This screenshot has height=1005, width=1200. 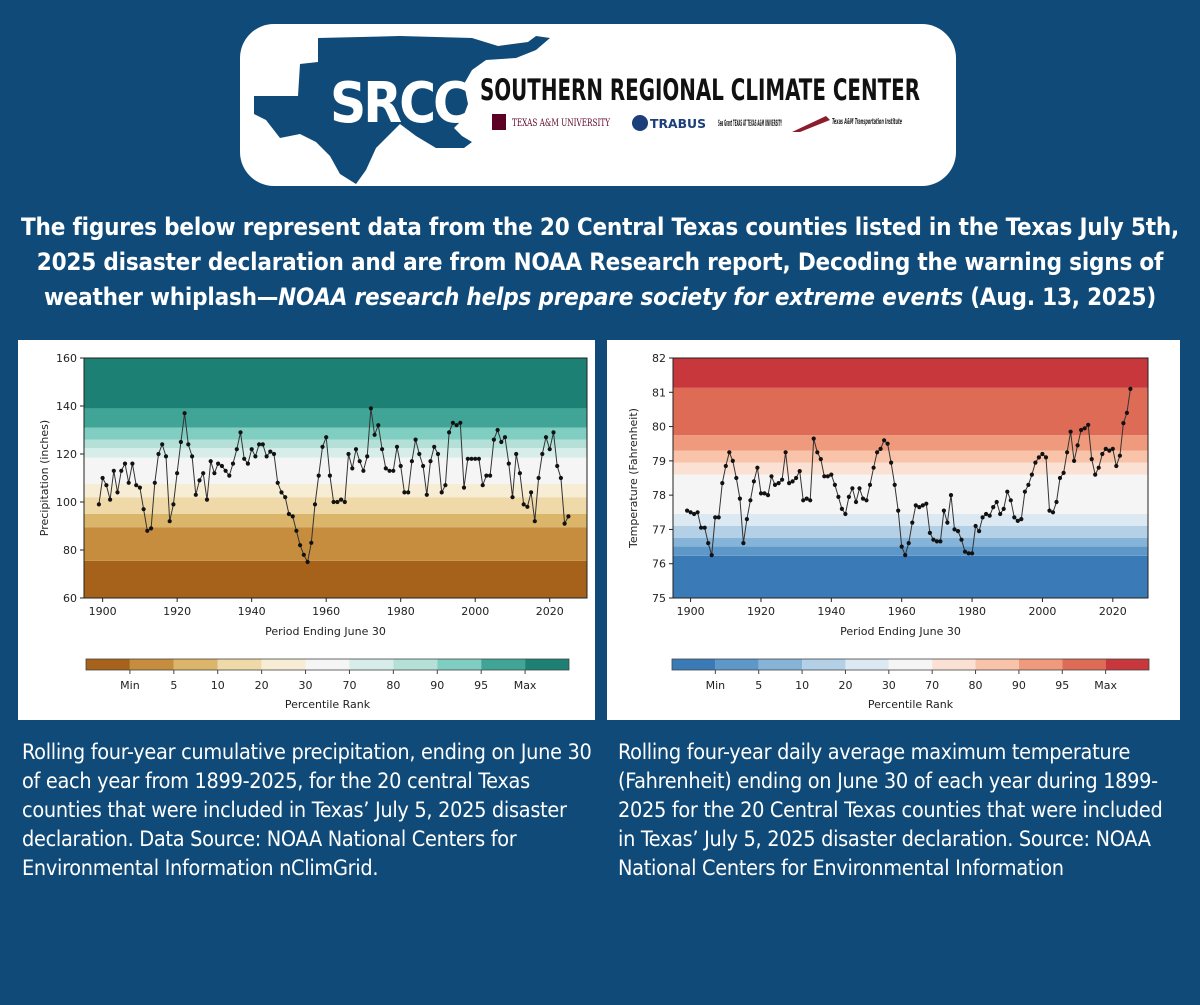 I want to click on y-tick-label: 78, so click(x=659, y=495).